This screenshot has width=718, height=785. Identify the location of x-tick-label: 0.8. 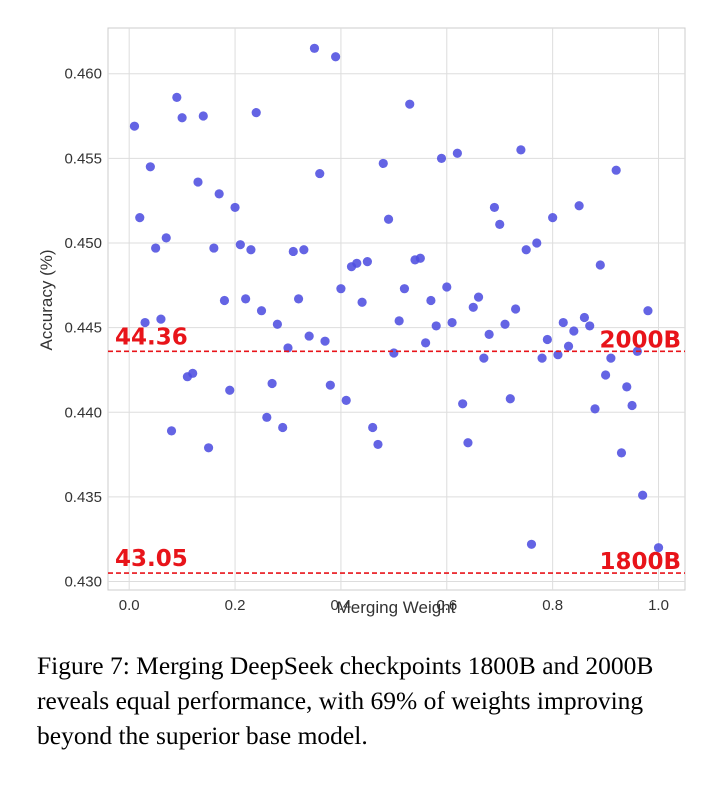
(552, 605).